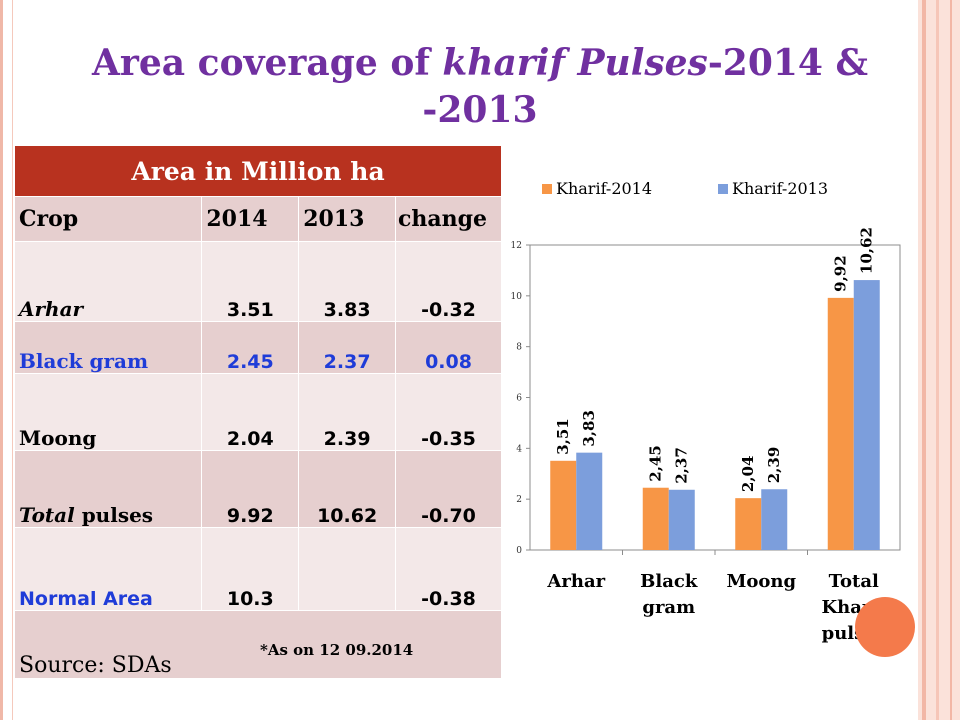 The image size is (960, 720). I want to click on table-row: Moong 2.04 2.39 -0.35, so click(257, 412).